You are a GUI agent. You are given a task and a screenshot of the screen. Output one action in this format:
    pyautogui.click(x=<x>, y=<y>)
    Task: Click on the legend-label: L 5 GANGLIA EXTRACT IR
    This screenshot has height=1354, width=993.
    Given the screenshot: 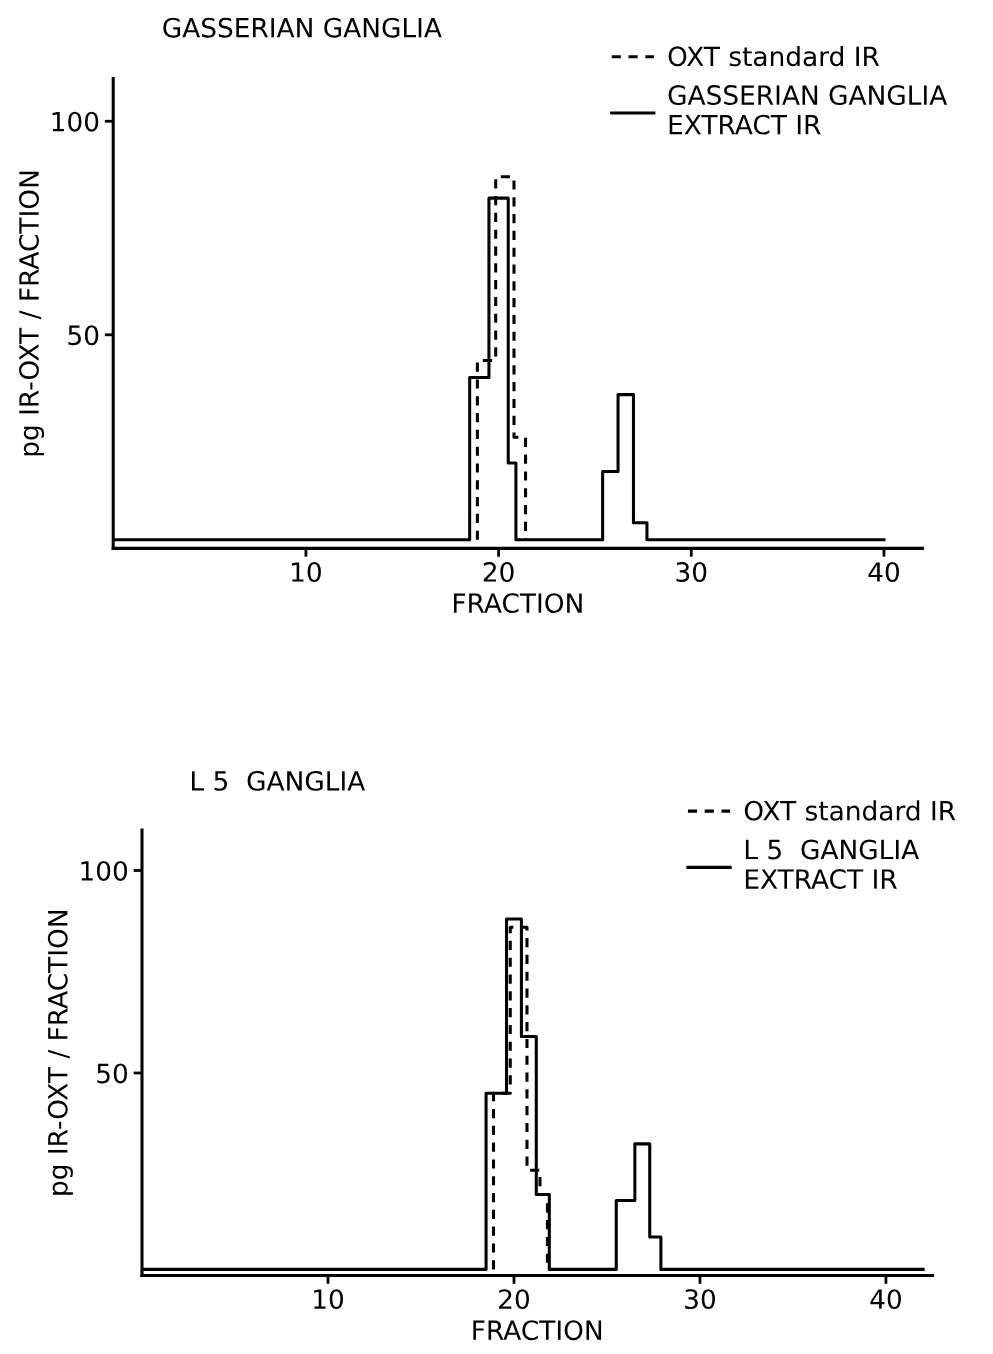 What is the action you would take?
    pyautogui.click(x=832, y=864)
    